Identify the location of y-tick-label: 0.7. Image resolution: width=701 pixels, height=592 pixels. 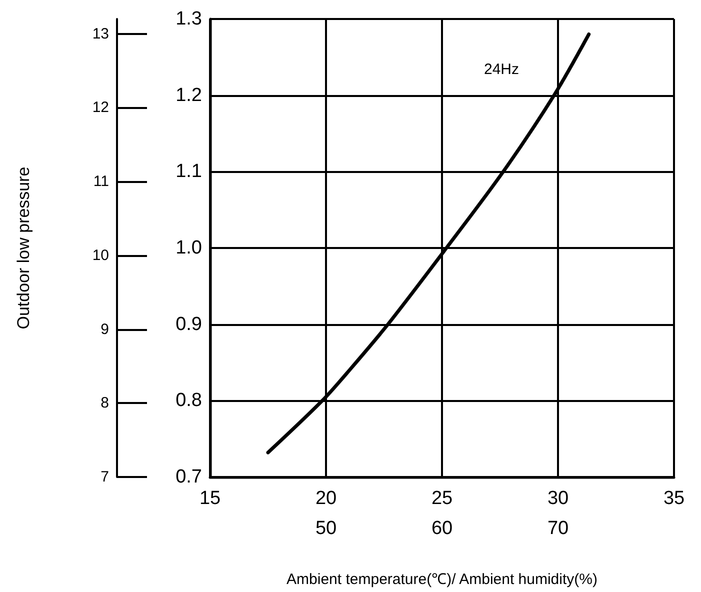
(189, 477).